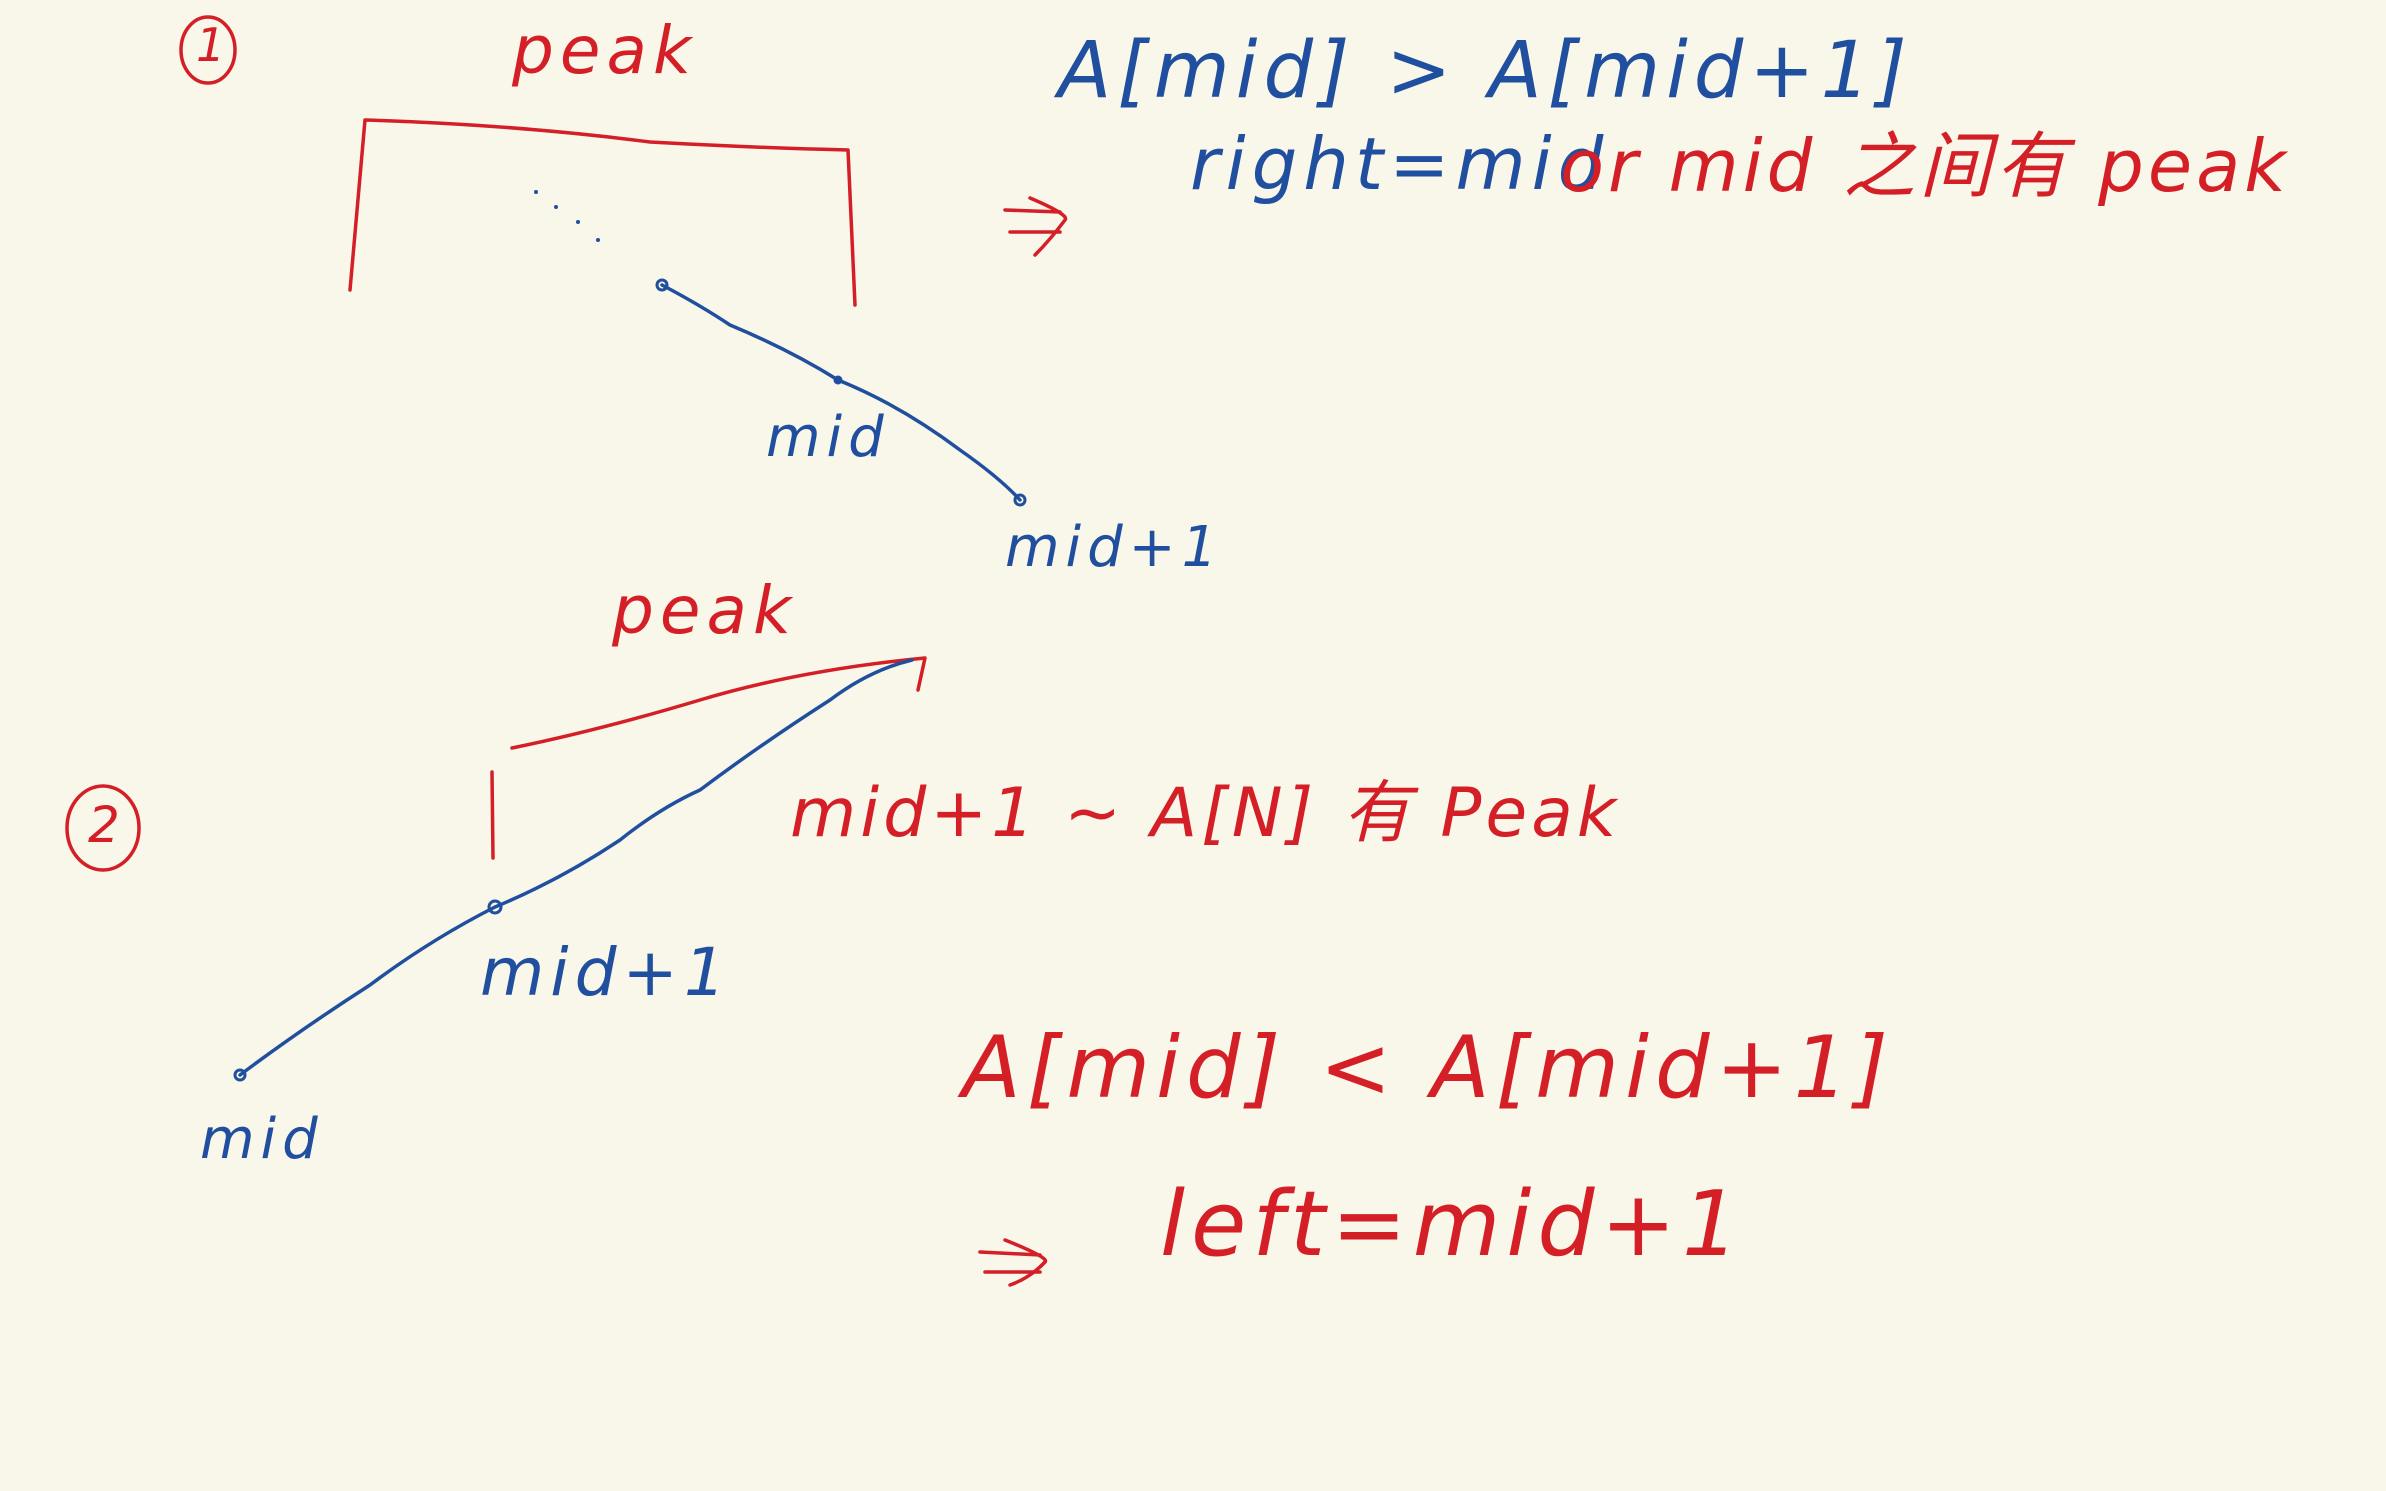 The image size is (2386, 1491). I want to click on case1-mid-point, so click(838, 380).